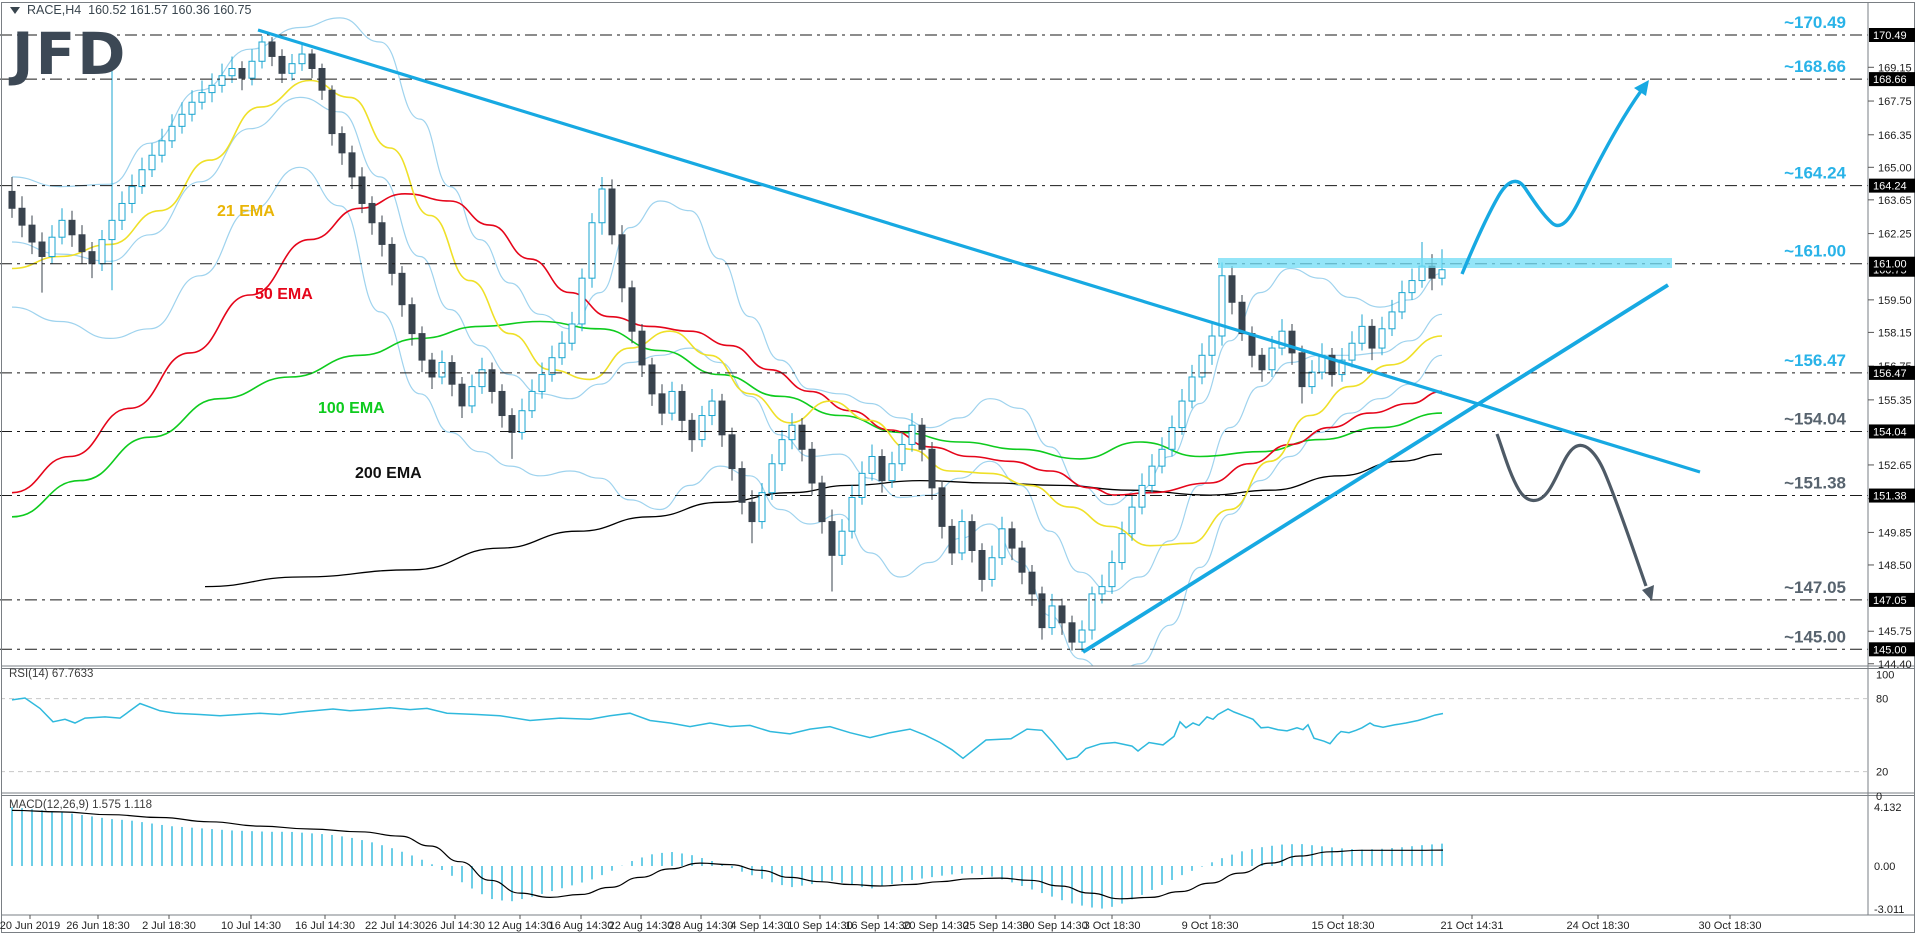  What do you see at coordinates (246, 211) in the screenshot?
I see `21-ema-label: 21 EMA` at bounding box center [246, 211].